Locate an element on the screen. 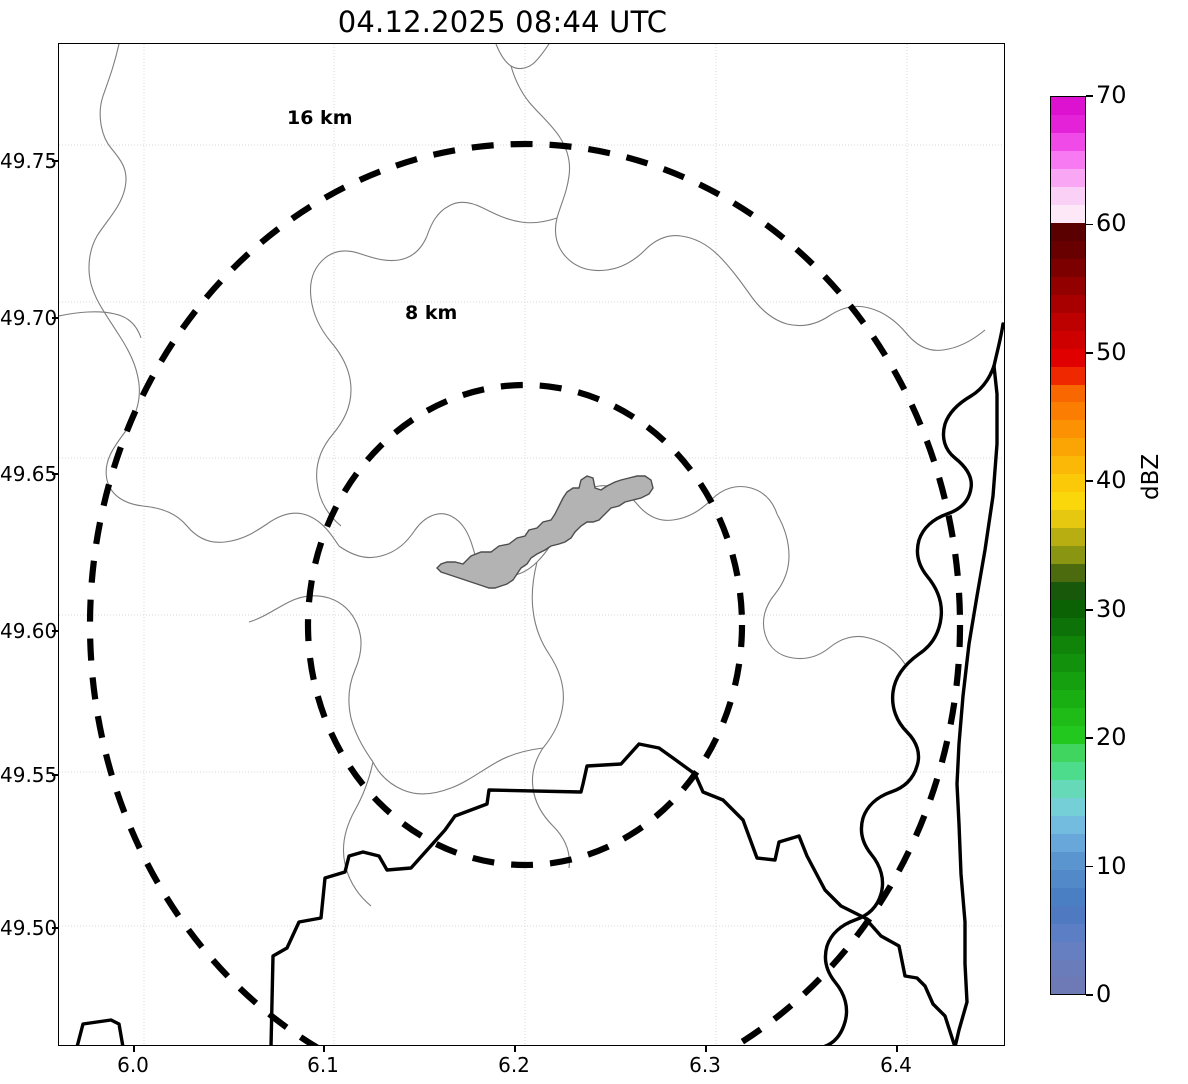 The width and height of the screenshot is (1188, 1084). colorbar-tick-label-30: 30 is located at coordinates (1111, 608).